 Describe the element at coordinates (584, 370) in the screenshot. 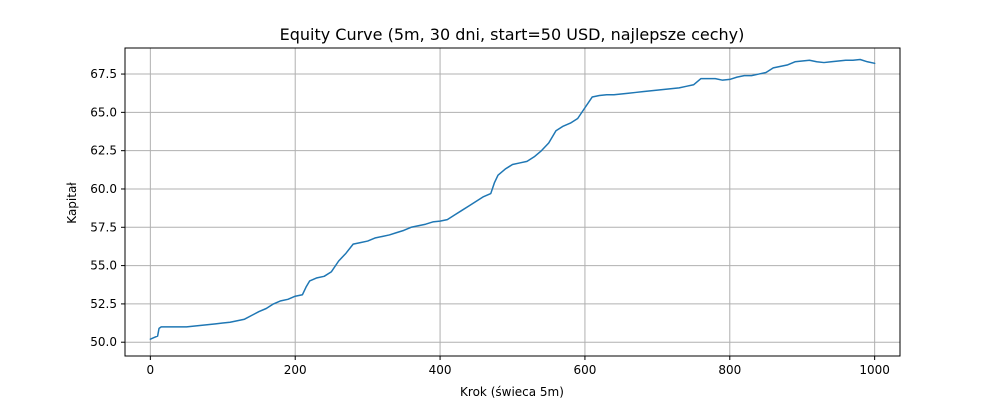

I see `x-tick-label: 600` at that location.